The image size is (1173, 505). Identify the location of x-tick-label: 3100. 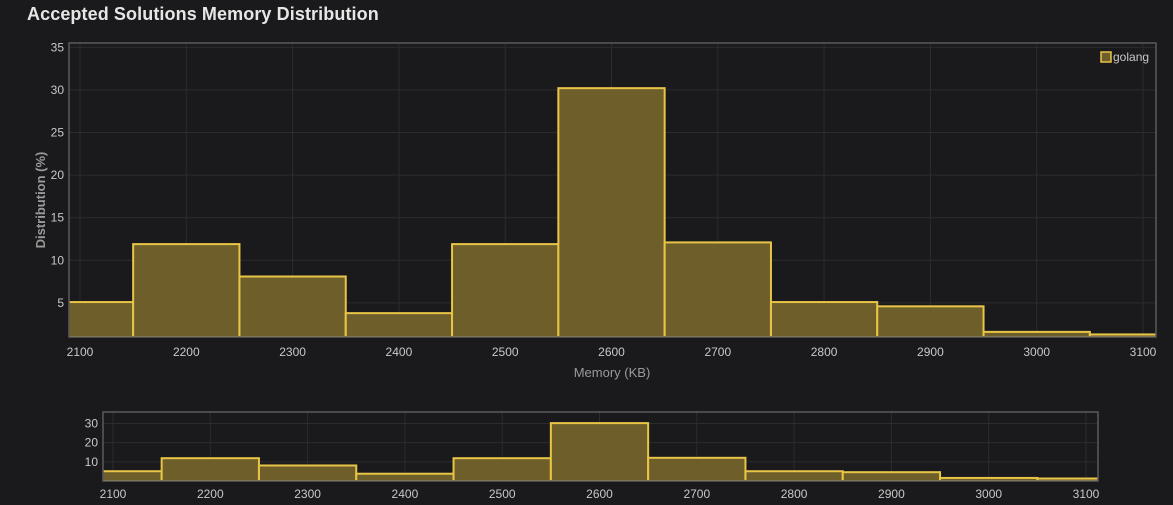
(1143, 352).